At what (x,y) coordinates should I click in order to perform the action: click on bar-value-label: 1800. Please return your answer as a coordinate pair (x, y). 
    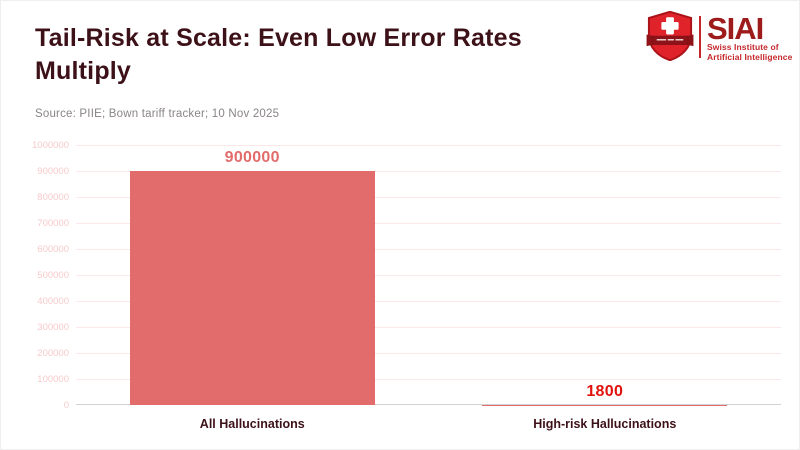
    Looking at the image, I should click on (605, 391).